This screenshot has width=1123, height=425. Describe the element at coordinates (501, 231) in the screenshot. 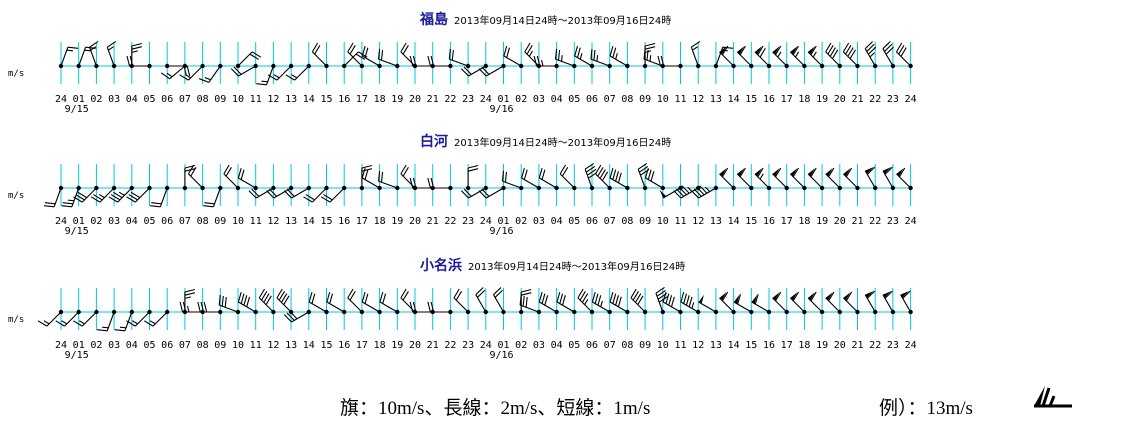

I see `date-label: 9/16` at that location.